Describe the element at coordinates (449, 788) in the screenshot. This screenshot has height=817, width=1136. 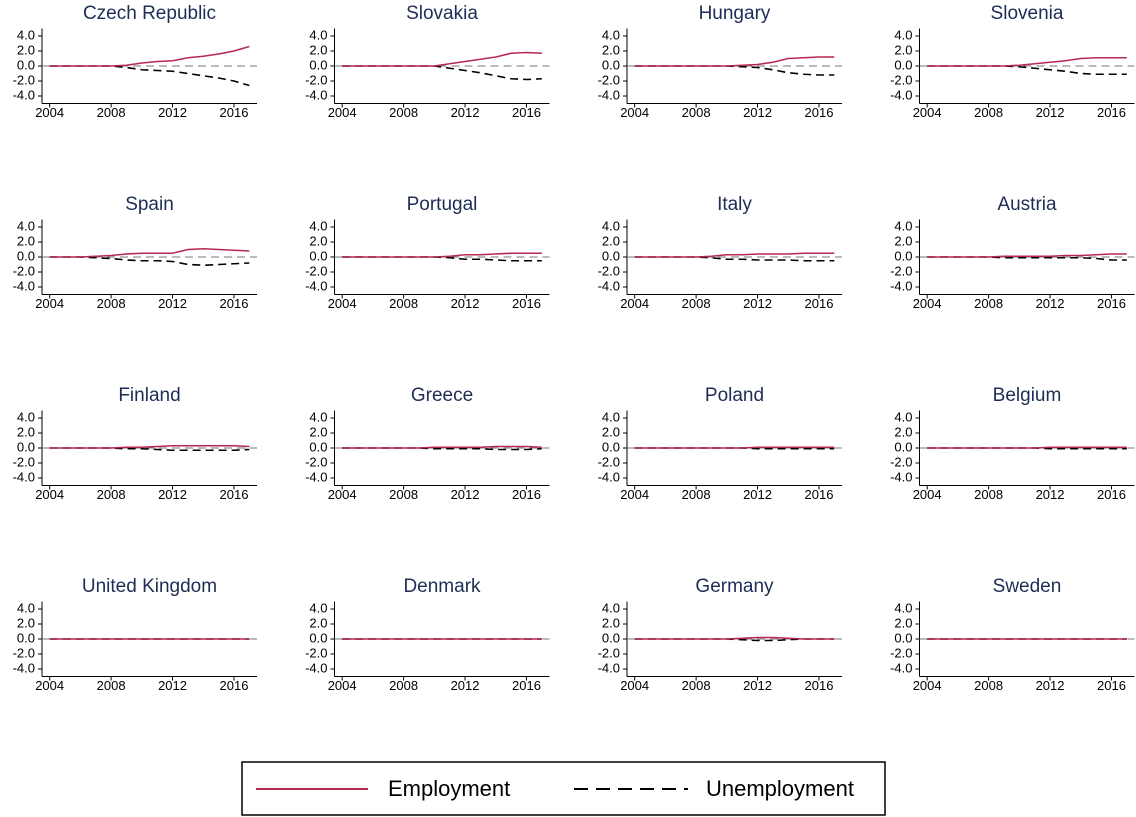
I see `legend-label: Employment` at that location.